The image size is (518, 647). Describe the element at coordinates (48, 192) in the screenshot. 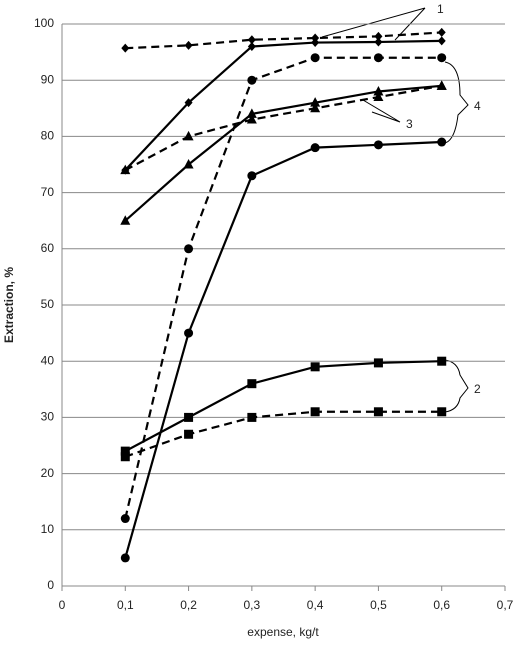

I see `y-tick-label: 70` at that location.